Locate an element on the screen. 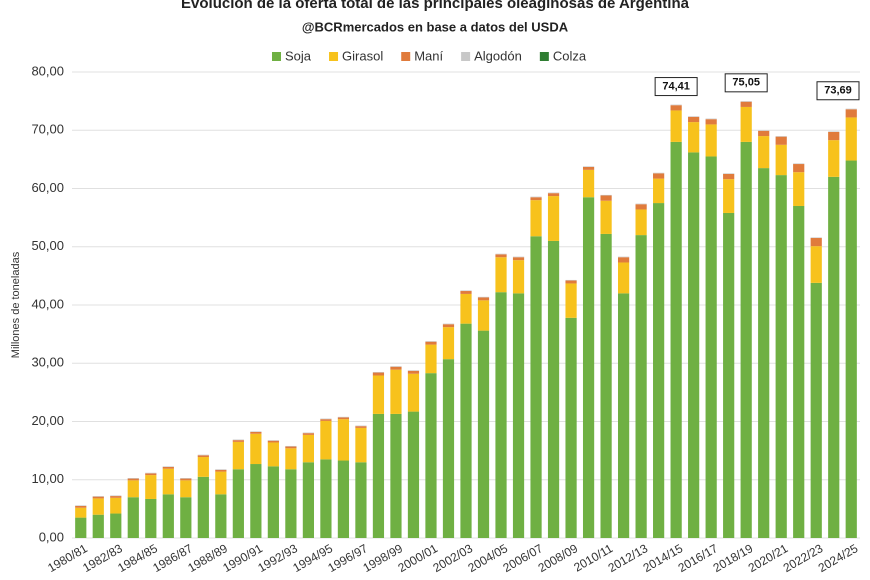 This screenshot has height=580, width=870. y-tick-label: 20,00 is located at coordinates (47, 420).